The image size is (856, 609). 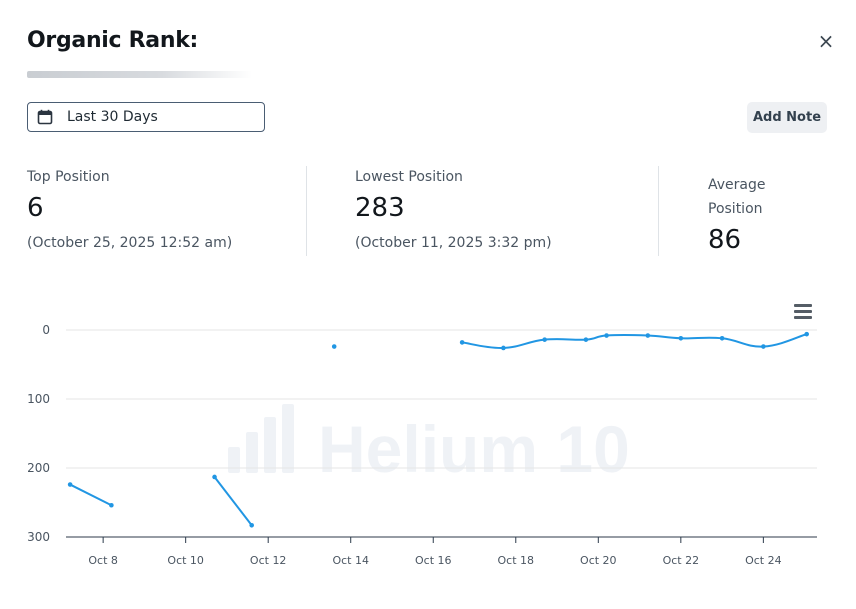 What do you see at coordinates (45, 117) in the screenshot?
I see `calendar-icon` at bounding box center [45, 117].